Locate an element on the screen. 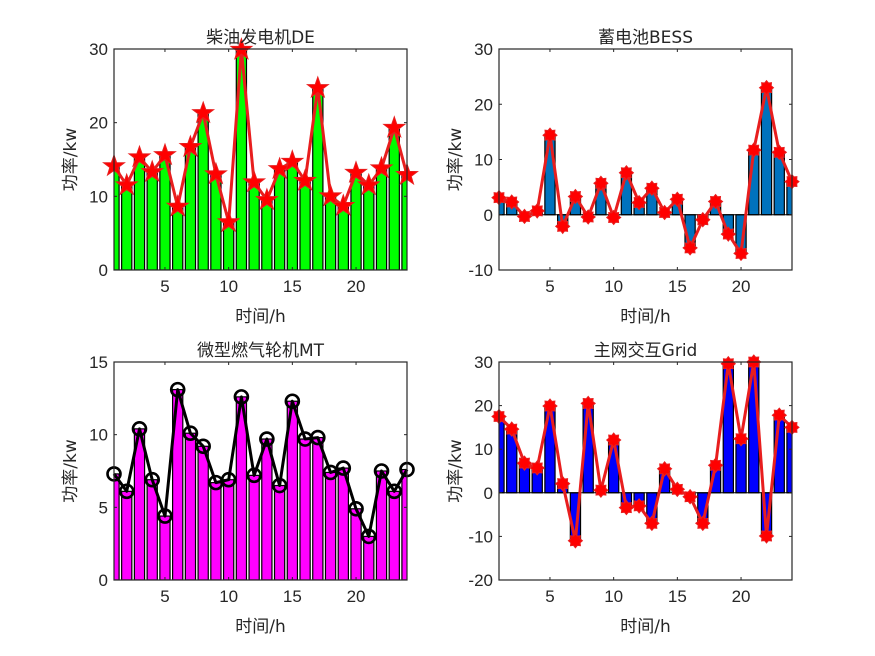 This screenshot has width=875, height=656. series-line is located at coordinates (646, 170).